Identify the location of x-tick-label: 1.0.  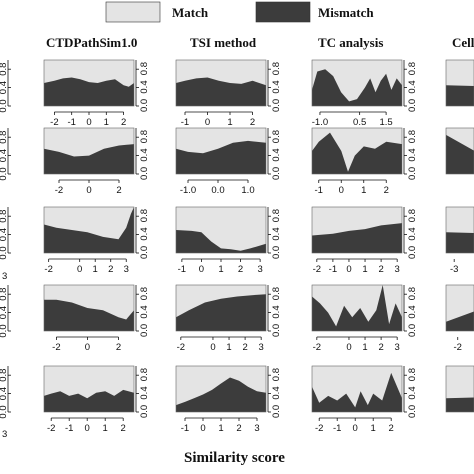
(247, 190).